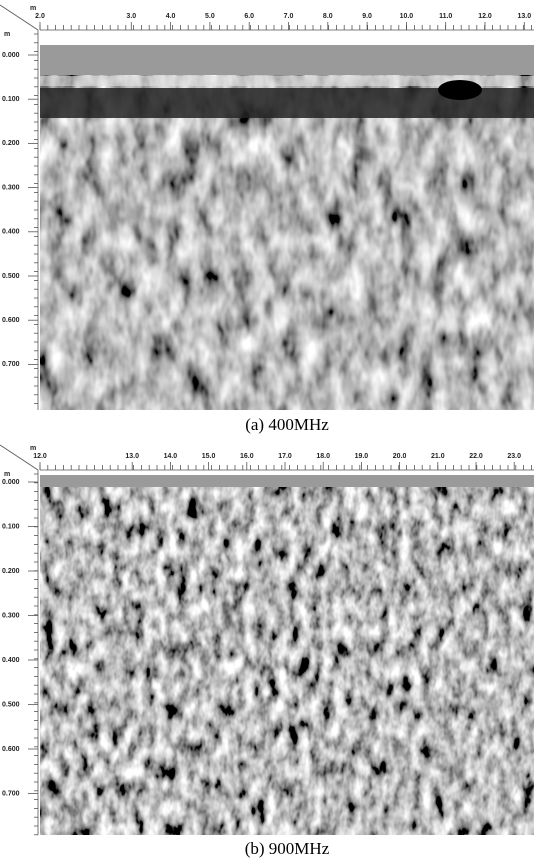 This screenshot has width=534, height=861. What do you see at coordinates (289, 16) in the screenshot?
I see `x-tick-label: 7.0` at bounding box center [289, 16].